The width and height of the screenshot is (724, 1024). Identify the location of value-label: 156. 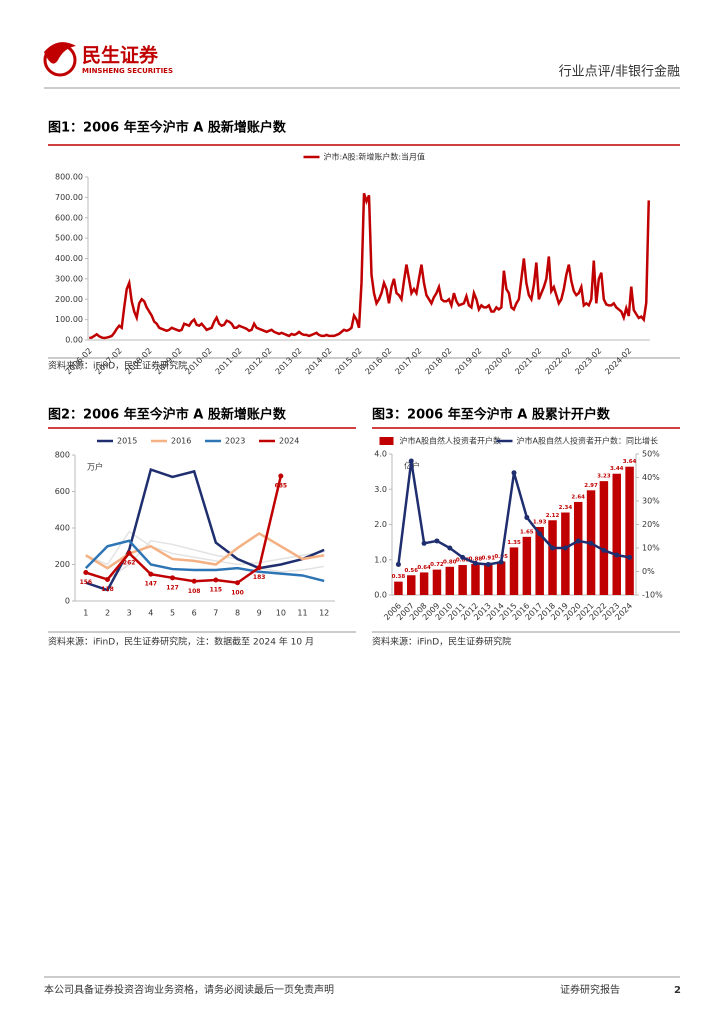
(86, 582).